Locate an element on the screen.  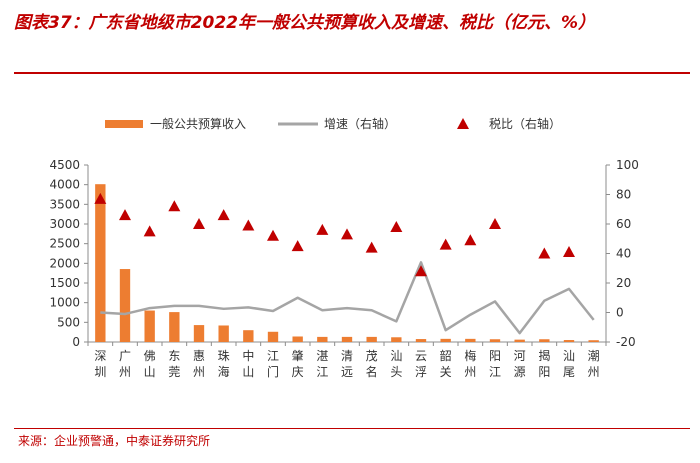
x-tick-label: 湛江 is located at coordinates (322, 364).